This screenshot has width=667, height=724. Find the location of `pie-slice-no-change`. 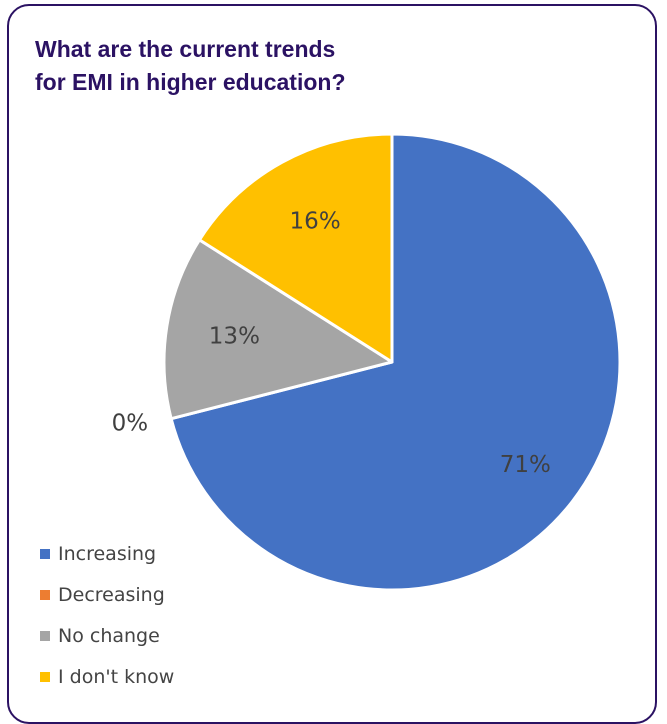

pie-slice-no-change is located at coordinates (278, 329).